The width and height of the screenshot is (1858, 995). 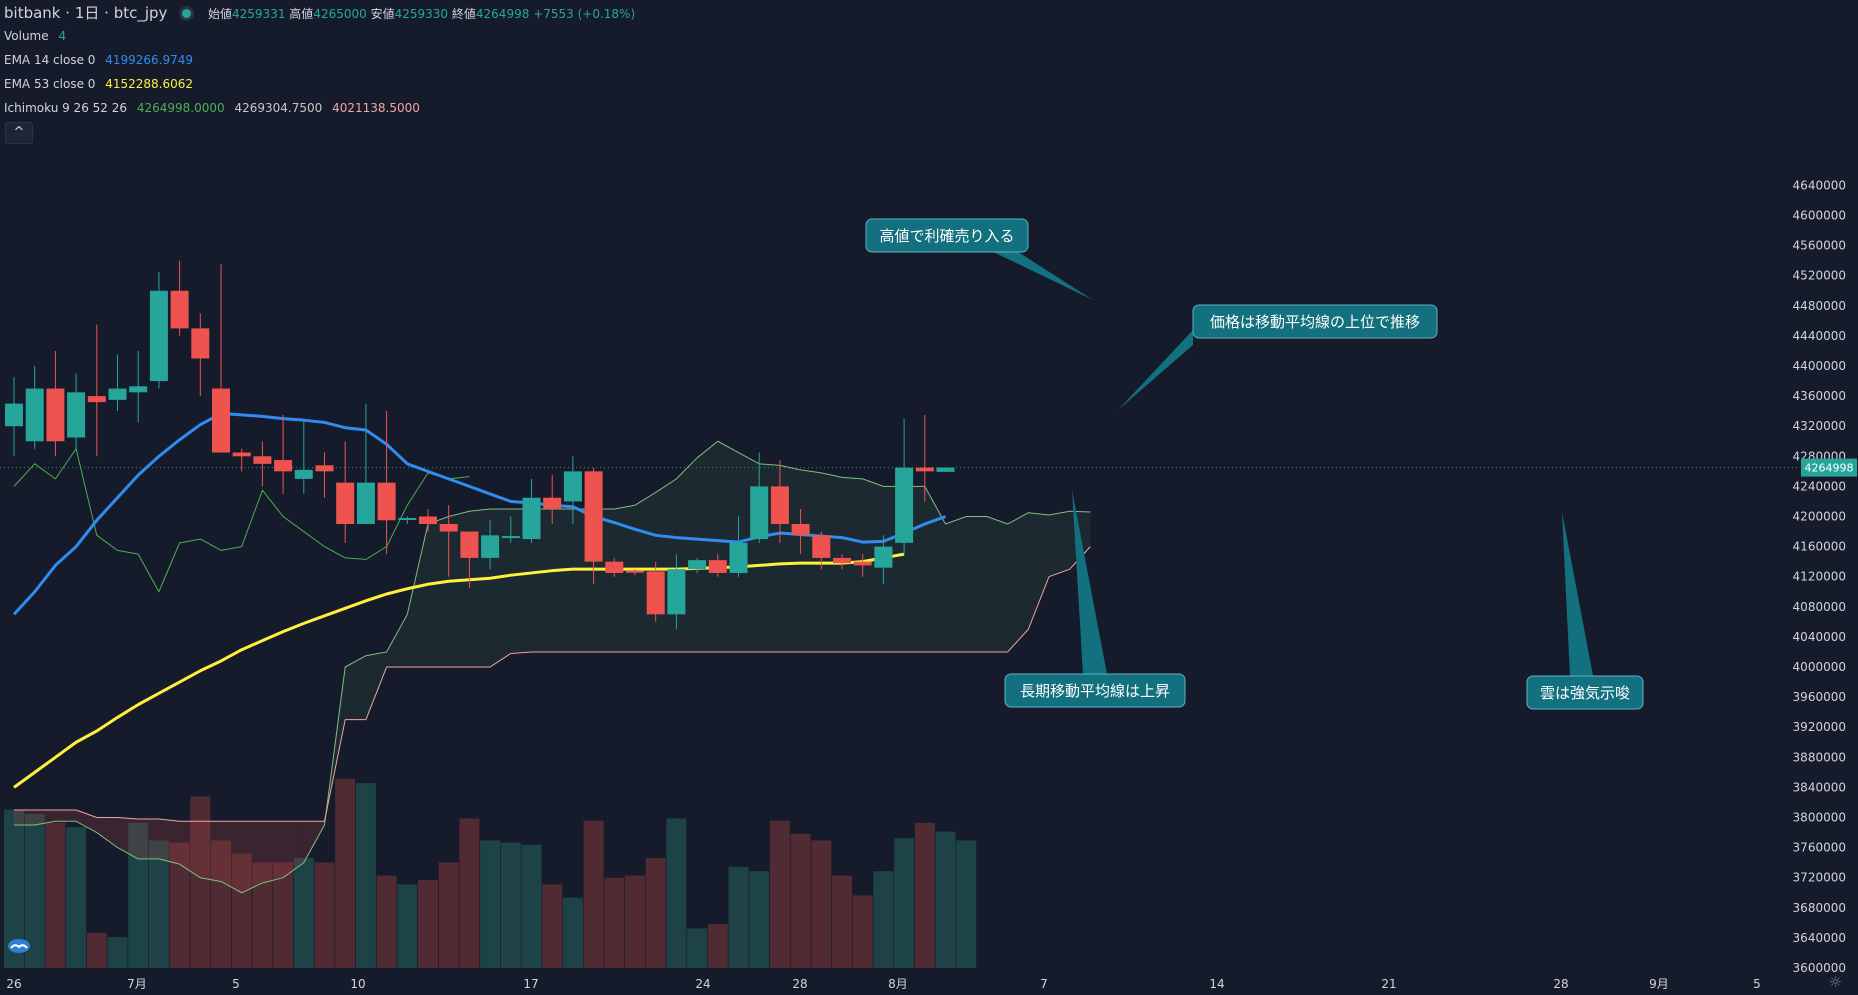 I want to click on price-tick-label: 4240000, so click(x=1819, y=486).